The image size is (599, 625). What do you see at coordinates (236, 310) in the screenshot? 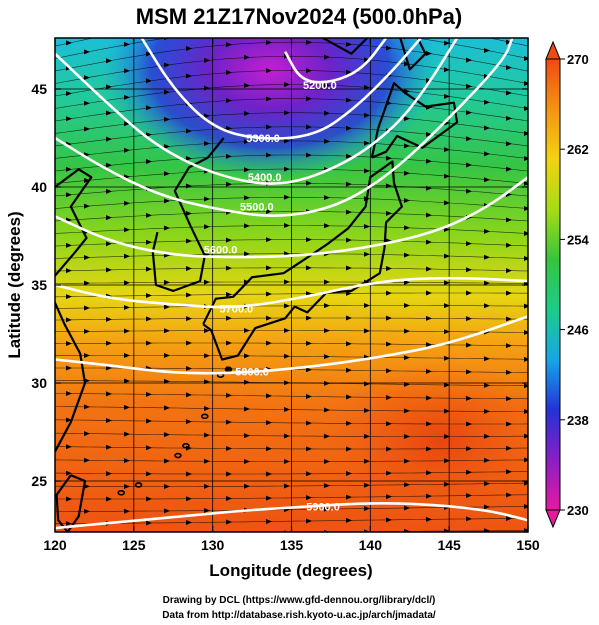
I see `contour-label: 5700.0` at bounding box center [236, 310].